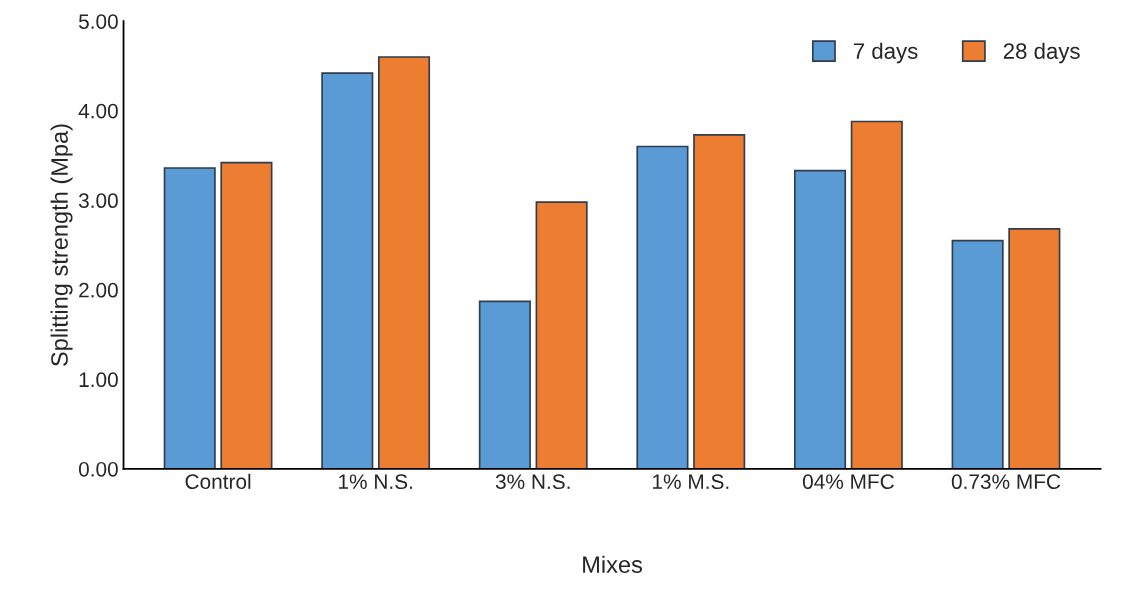  I want to click on y-tick-label: 2.00, so click(98, 290).